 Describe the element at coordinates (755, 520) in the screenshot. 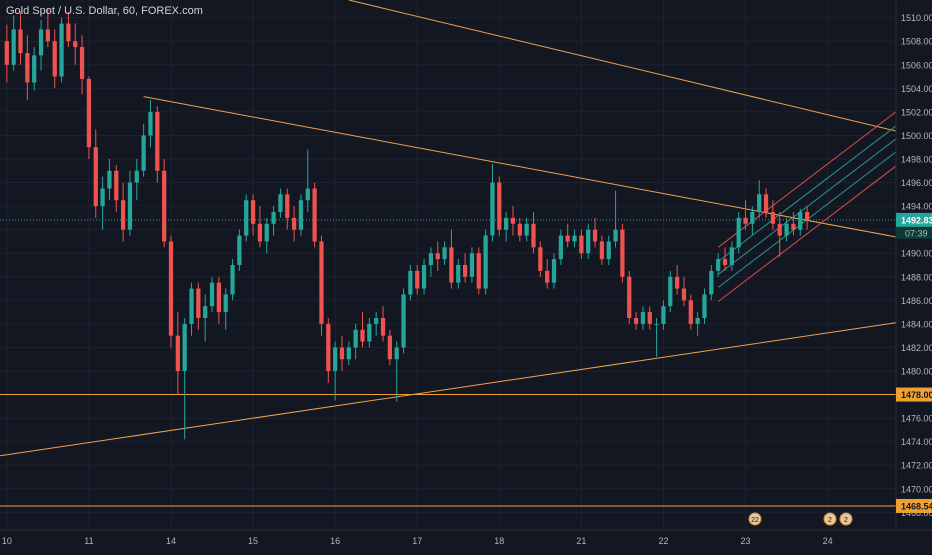

I see `event-badge-count: 22` at that location.